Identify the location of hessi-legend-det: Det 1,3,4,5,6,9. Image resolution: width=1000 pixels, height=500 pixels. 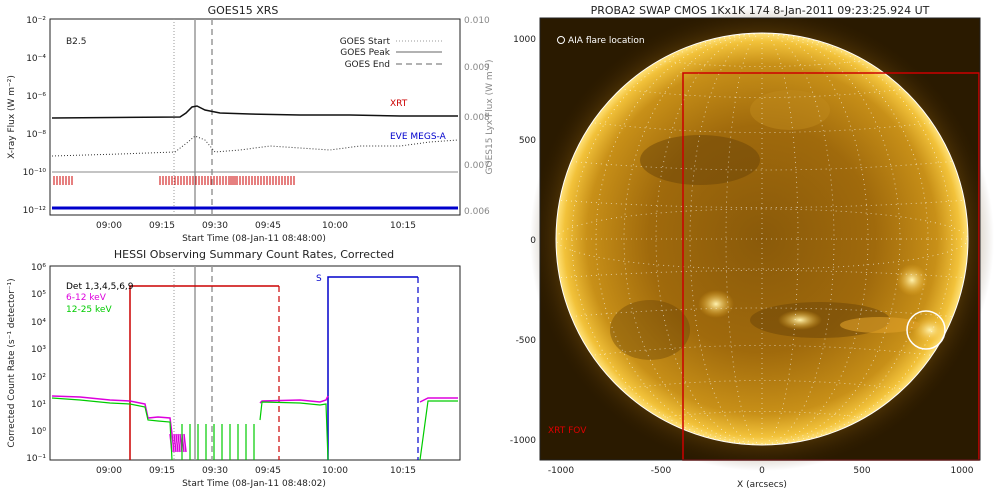
(100, 287).